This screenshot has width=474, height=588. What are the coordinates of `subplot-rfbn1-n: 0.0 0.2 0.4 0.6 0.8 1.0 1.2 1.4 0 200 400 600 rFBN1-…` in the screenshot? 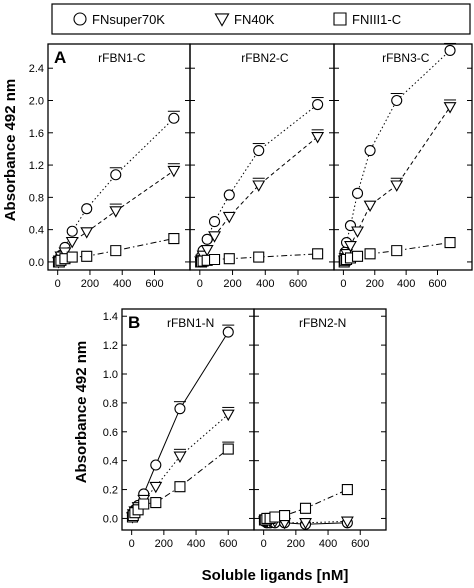 It's located at (179, 429).